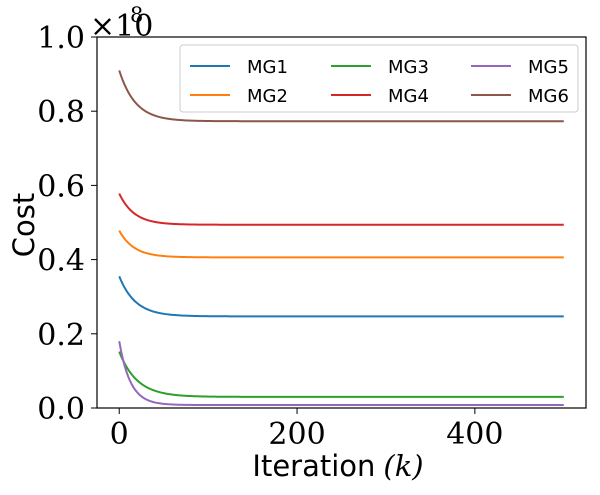 The width and height of the screenshot is (600, 495). What do you see at coordinates (267, 67) in the screenshot?
I see `legend-label-mg1: MG1` at bounding box center [267, 67].